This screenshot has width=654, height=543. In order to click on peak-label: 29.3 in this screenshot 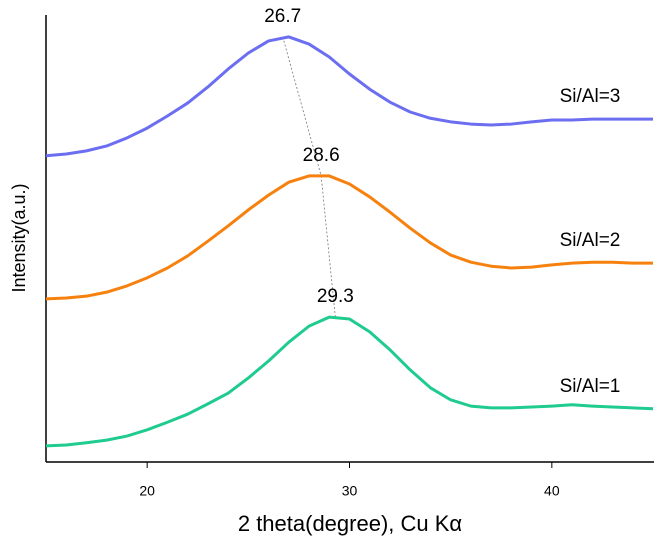, I will do `click(335, 296)`.